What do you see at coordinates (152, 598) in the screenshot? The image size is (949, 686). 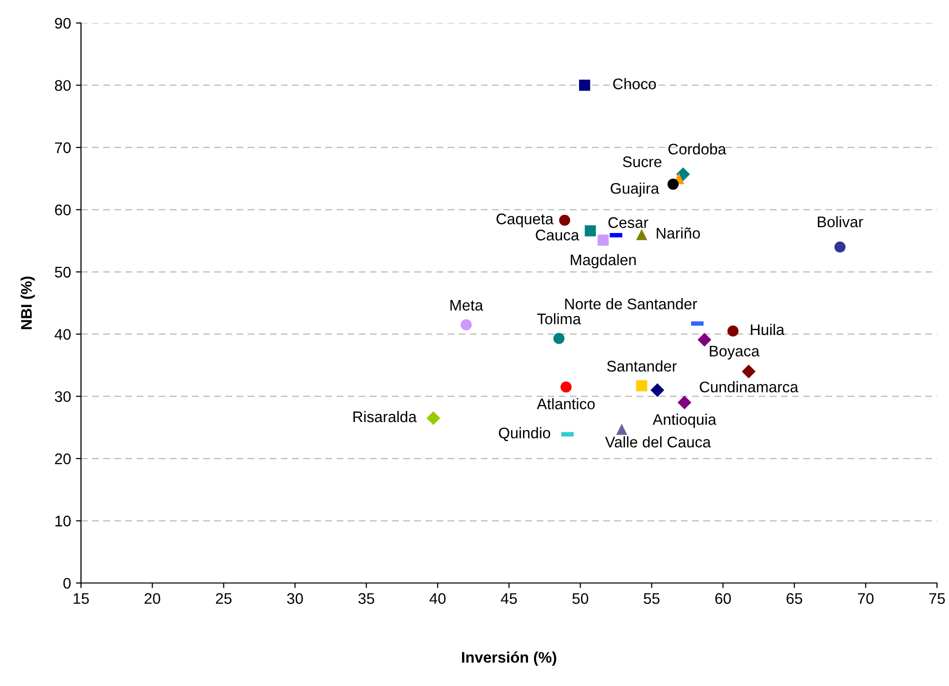 I see `x-tick-label: 20` at bounding box center [152, 598].